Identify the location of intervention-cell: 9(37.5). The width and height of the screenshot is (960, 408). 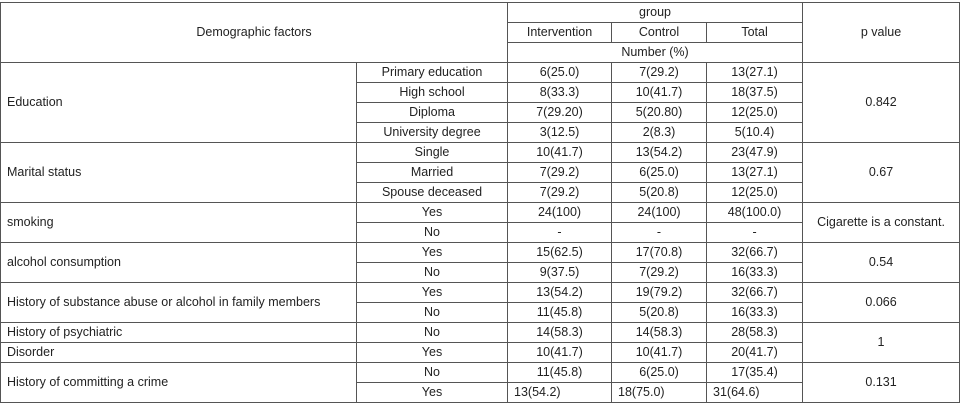
(560, 272).